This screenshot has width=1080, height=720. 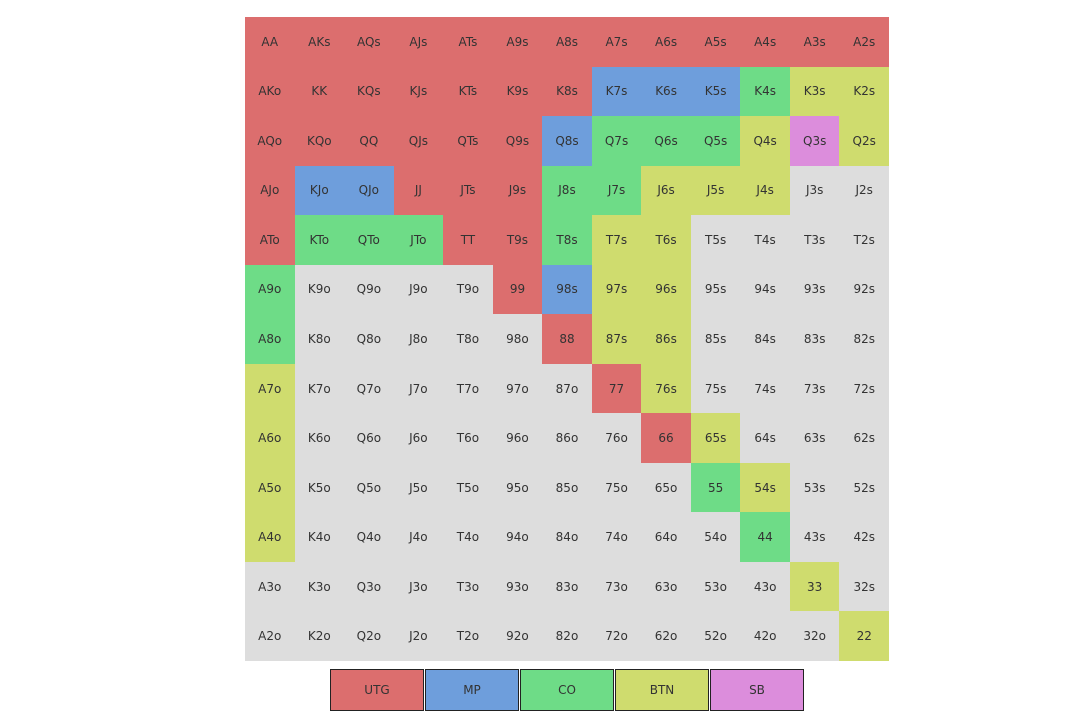 I want to click on hand-cell-a7s: A7s, so click(x=616, y=42).